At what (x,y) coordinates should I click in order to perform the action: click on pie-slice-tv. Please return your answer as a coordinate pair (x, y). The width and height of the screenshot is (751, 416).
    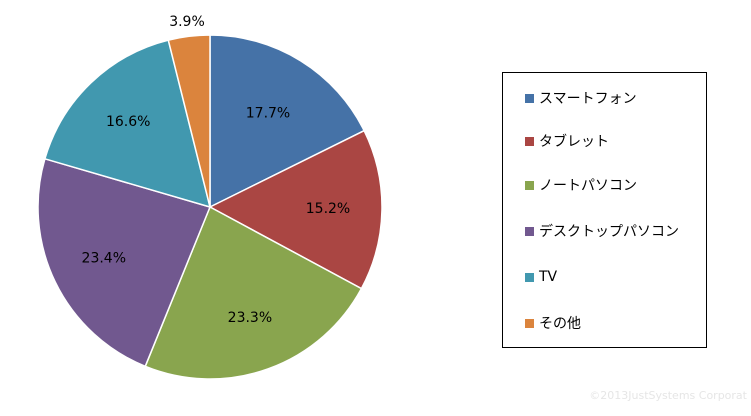
    Looking at the image, I should click on (127, 124).